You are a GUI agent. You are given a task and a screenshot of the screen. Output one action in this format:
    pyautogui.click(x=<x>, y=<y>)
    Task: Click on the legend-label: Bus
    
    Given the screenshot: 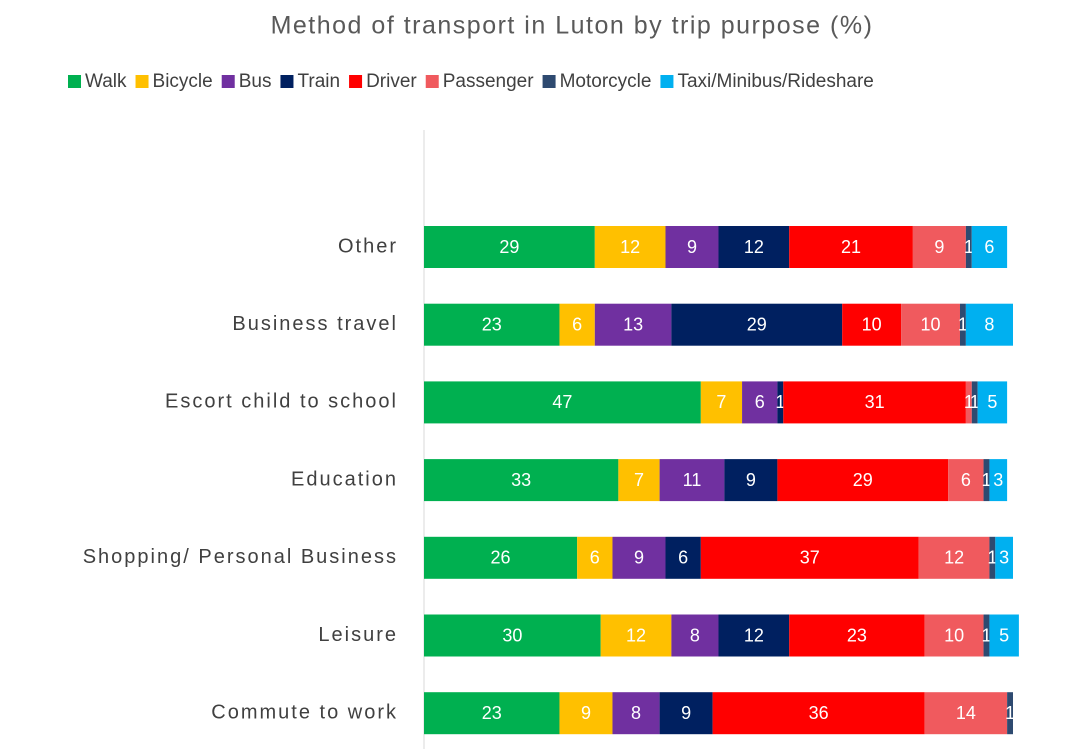 What is the action you would take?
    pyautogui.click(x=255, y=81)
    